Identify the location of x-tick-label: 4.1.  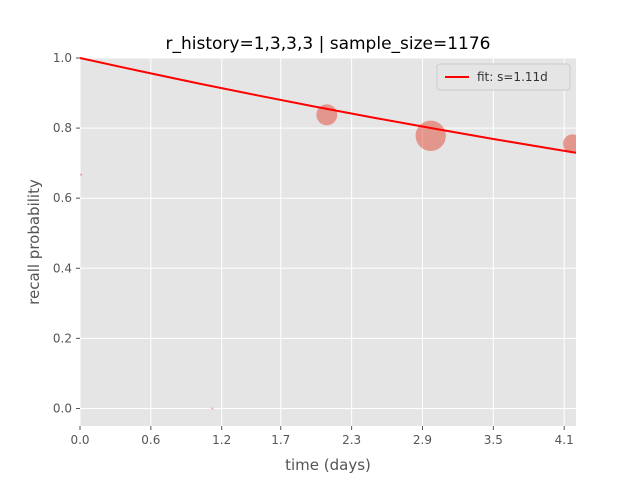
(564, 440).